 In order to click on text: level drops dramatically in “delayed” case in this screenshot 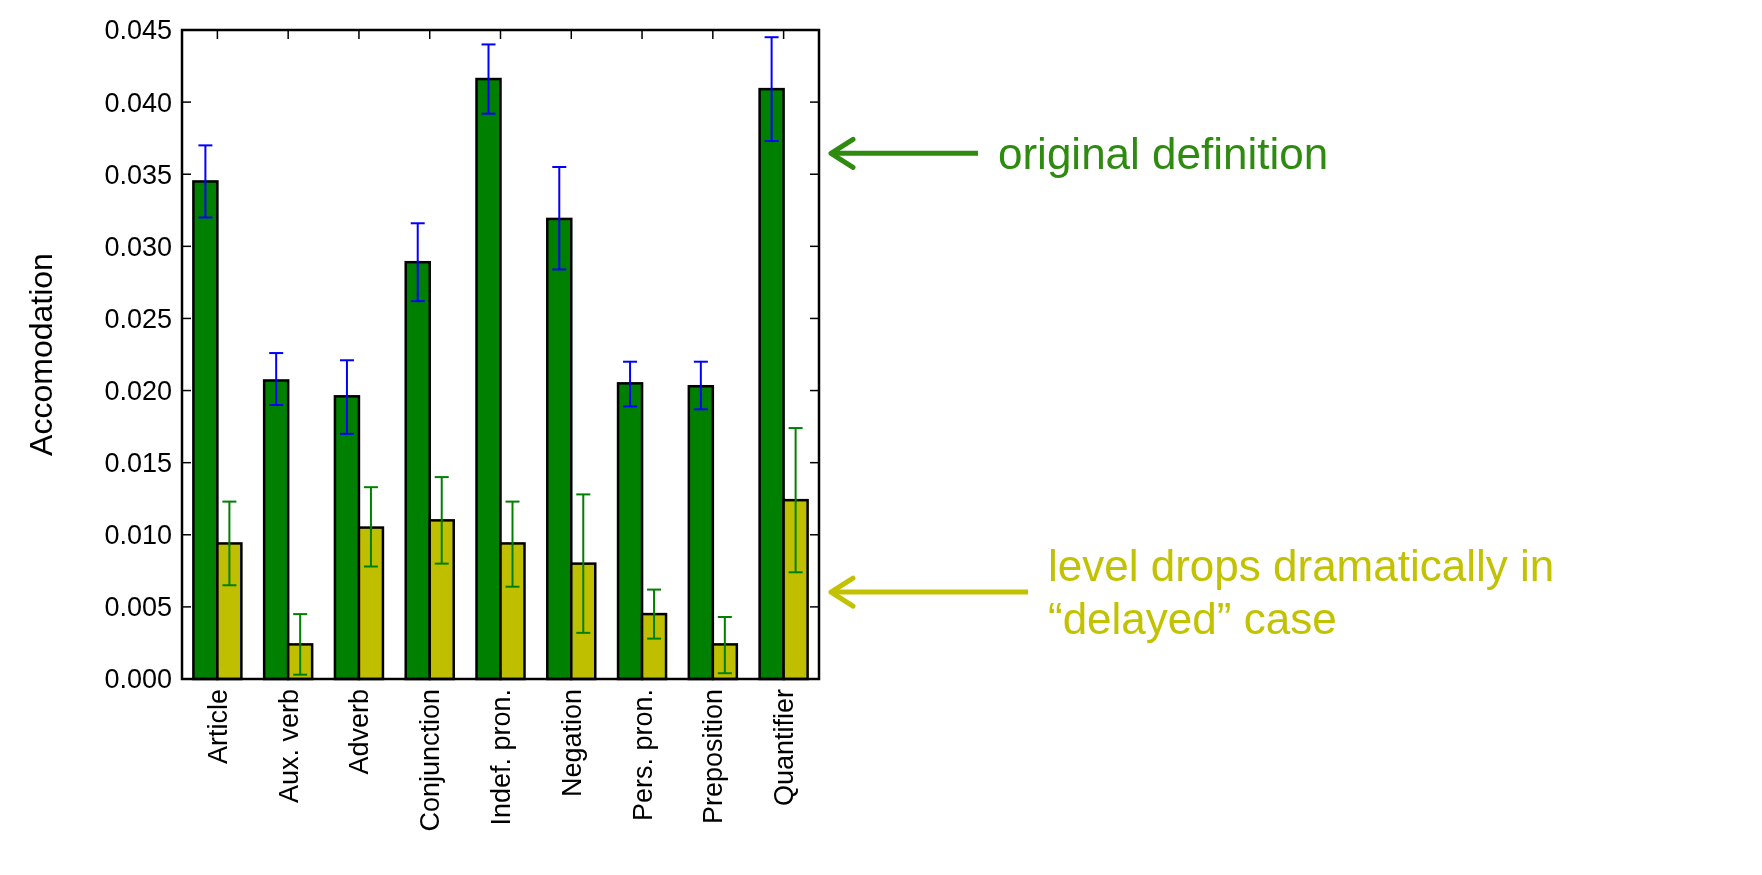, I will do `click(1301, 592)`.